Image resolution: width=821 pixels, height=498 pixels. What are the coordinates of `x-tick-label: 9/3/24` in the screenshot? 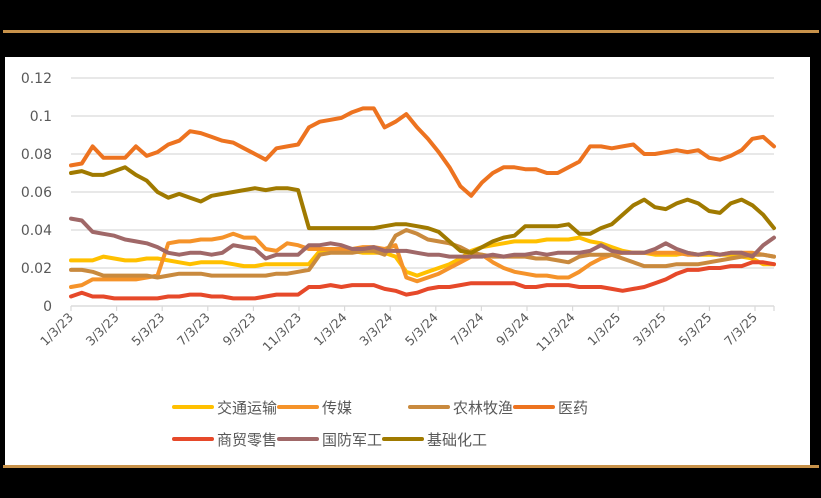 It's located at (512, 328).